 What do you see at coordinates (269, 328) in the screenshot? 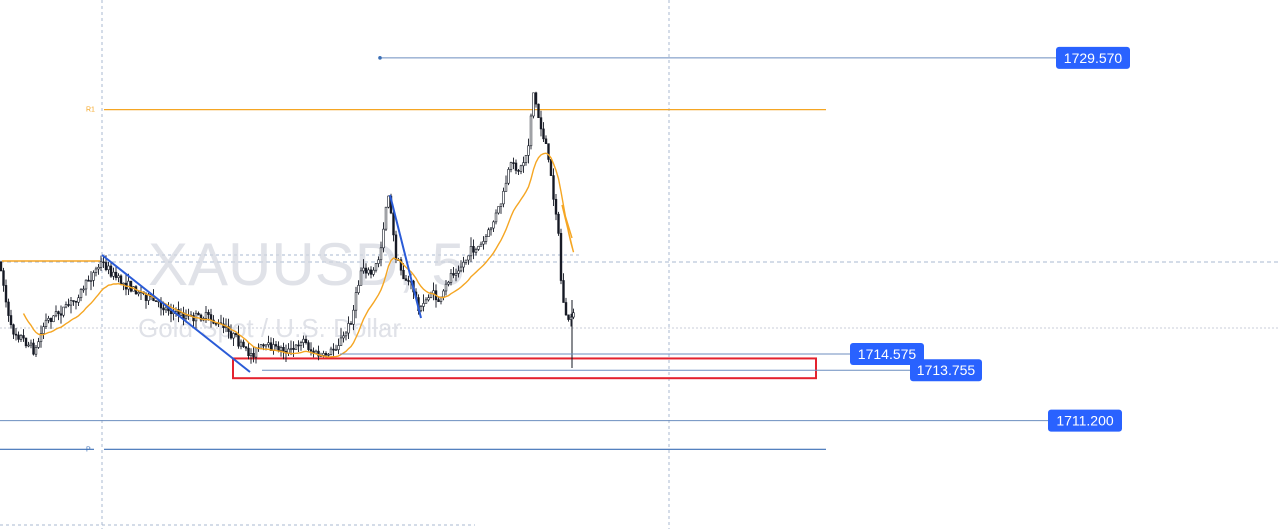
I see `description-watermark: Gold Spot / U.S. Dollar` at bounding box center [269, 328].